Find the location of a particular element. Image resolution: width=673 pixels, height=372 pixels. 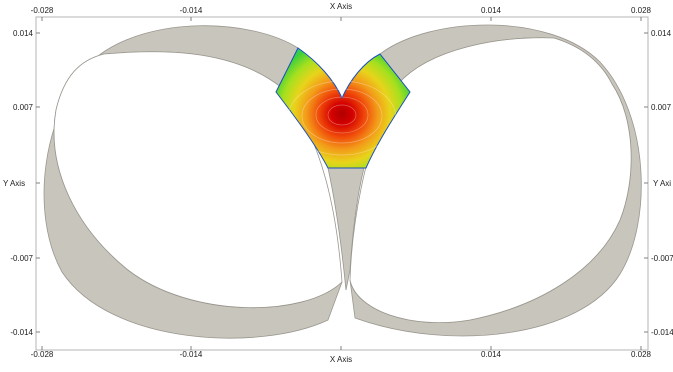

bottom-x-axis: -0.028 -0.014 0.014 0.028 X Axis is located at coordinates (341, 355).